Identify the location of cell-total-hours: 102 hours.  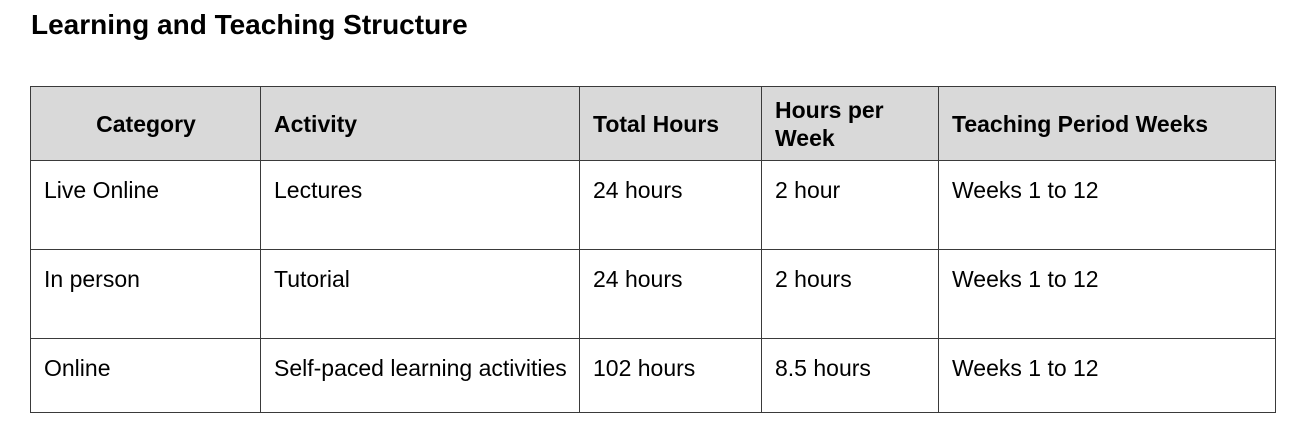
(670, 375).